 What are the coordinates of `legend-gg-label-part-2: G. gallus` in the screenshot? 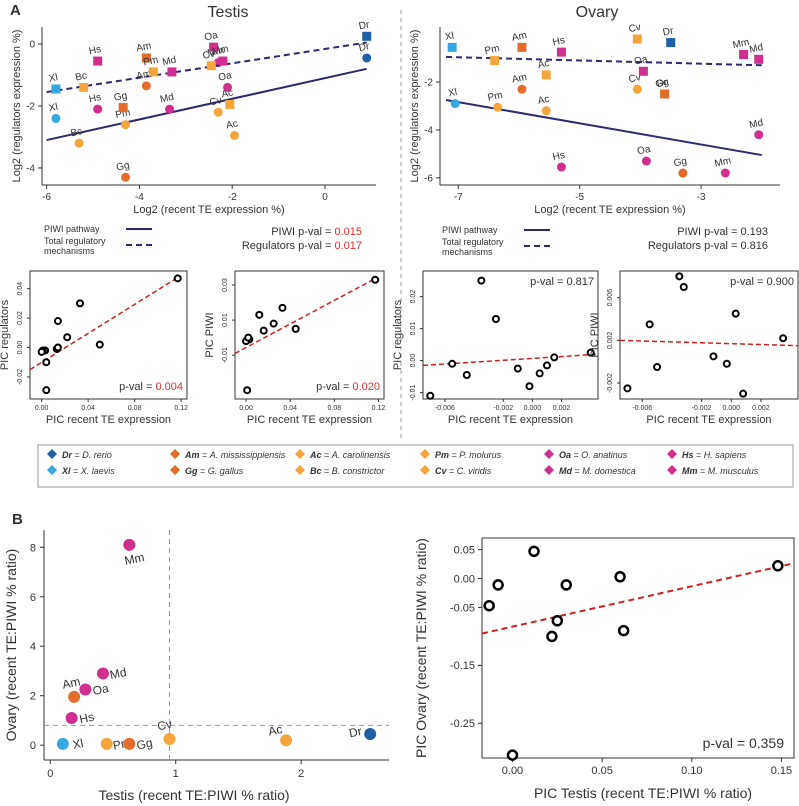 It's located at (226, 471).